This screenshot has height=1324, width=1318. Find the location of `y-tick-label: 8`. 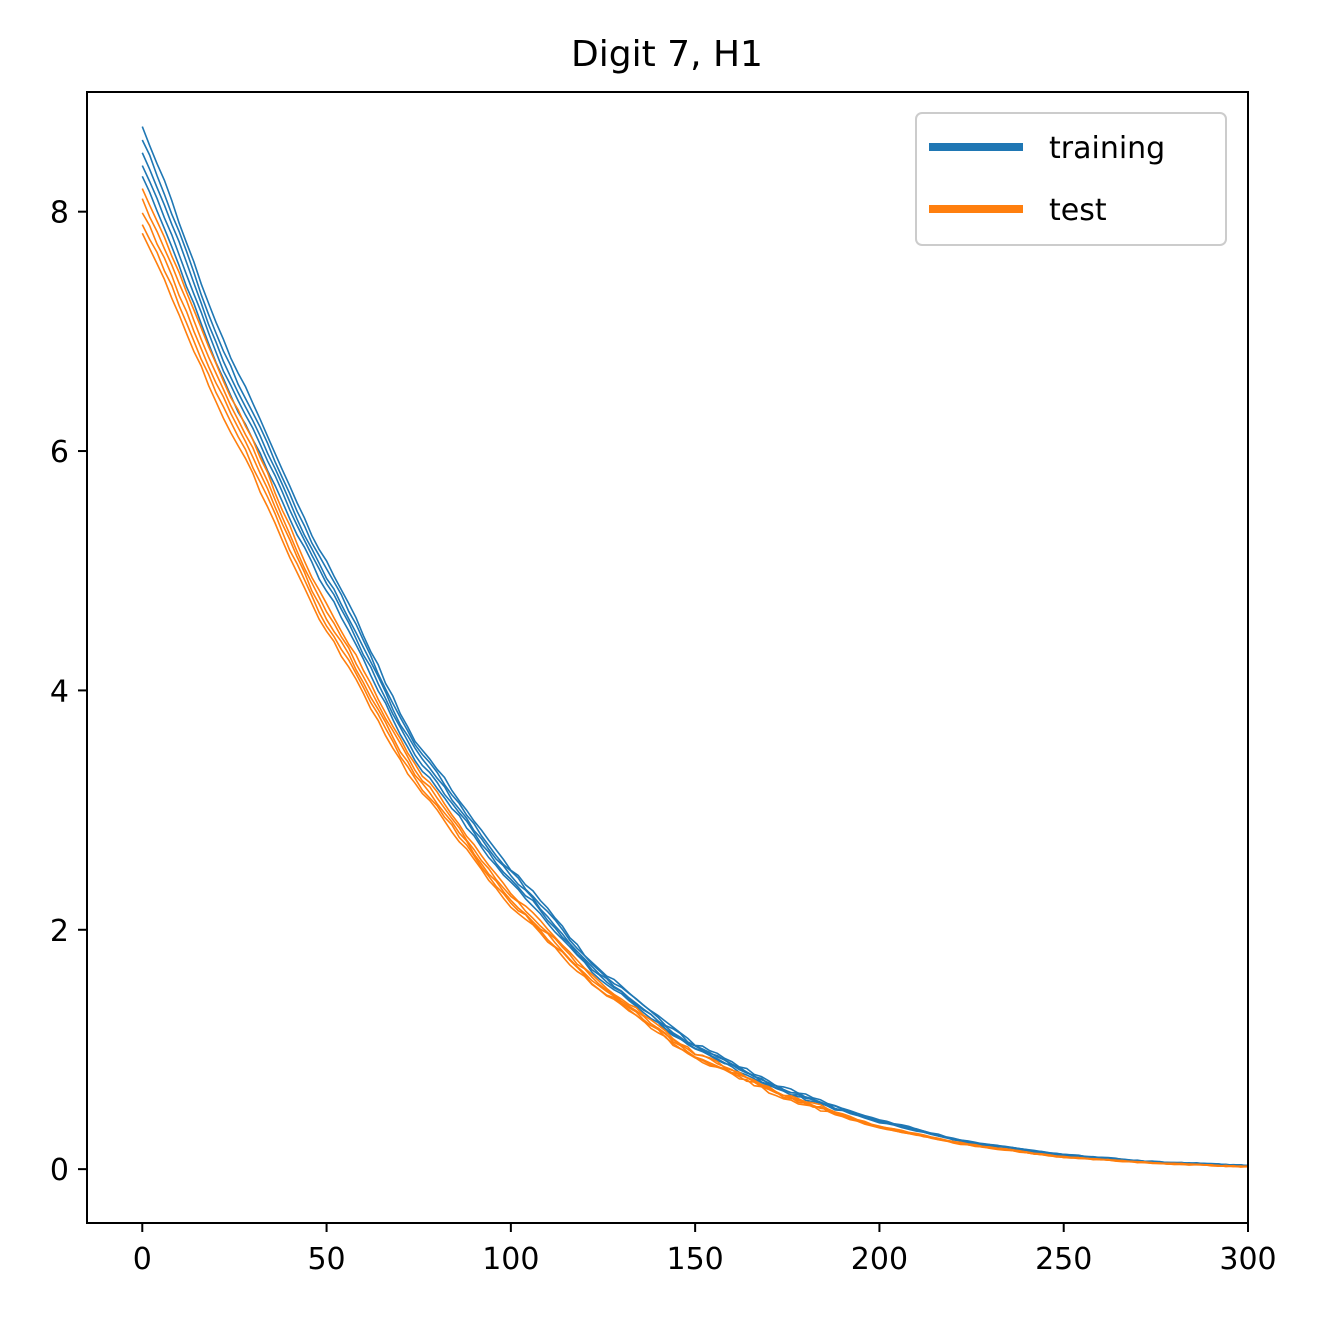

y-tick-label: 8 is located at coordinates (59, 213).